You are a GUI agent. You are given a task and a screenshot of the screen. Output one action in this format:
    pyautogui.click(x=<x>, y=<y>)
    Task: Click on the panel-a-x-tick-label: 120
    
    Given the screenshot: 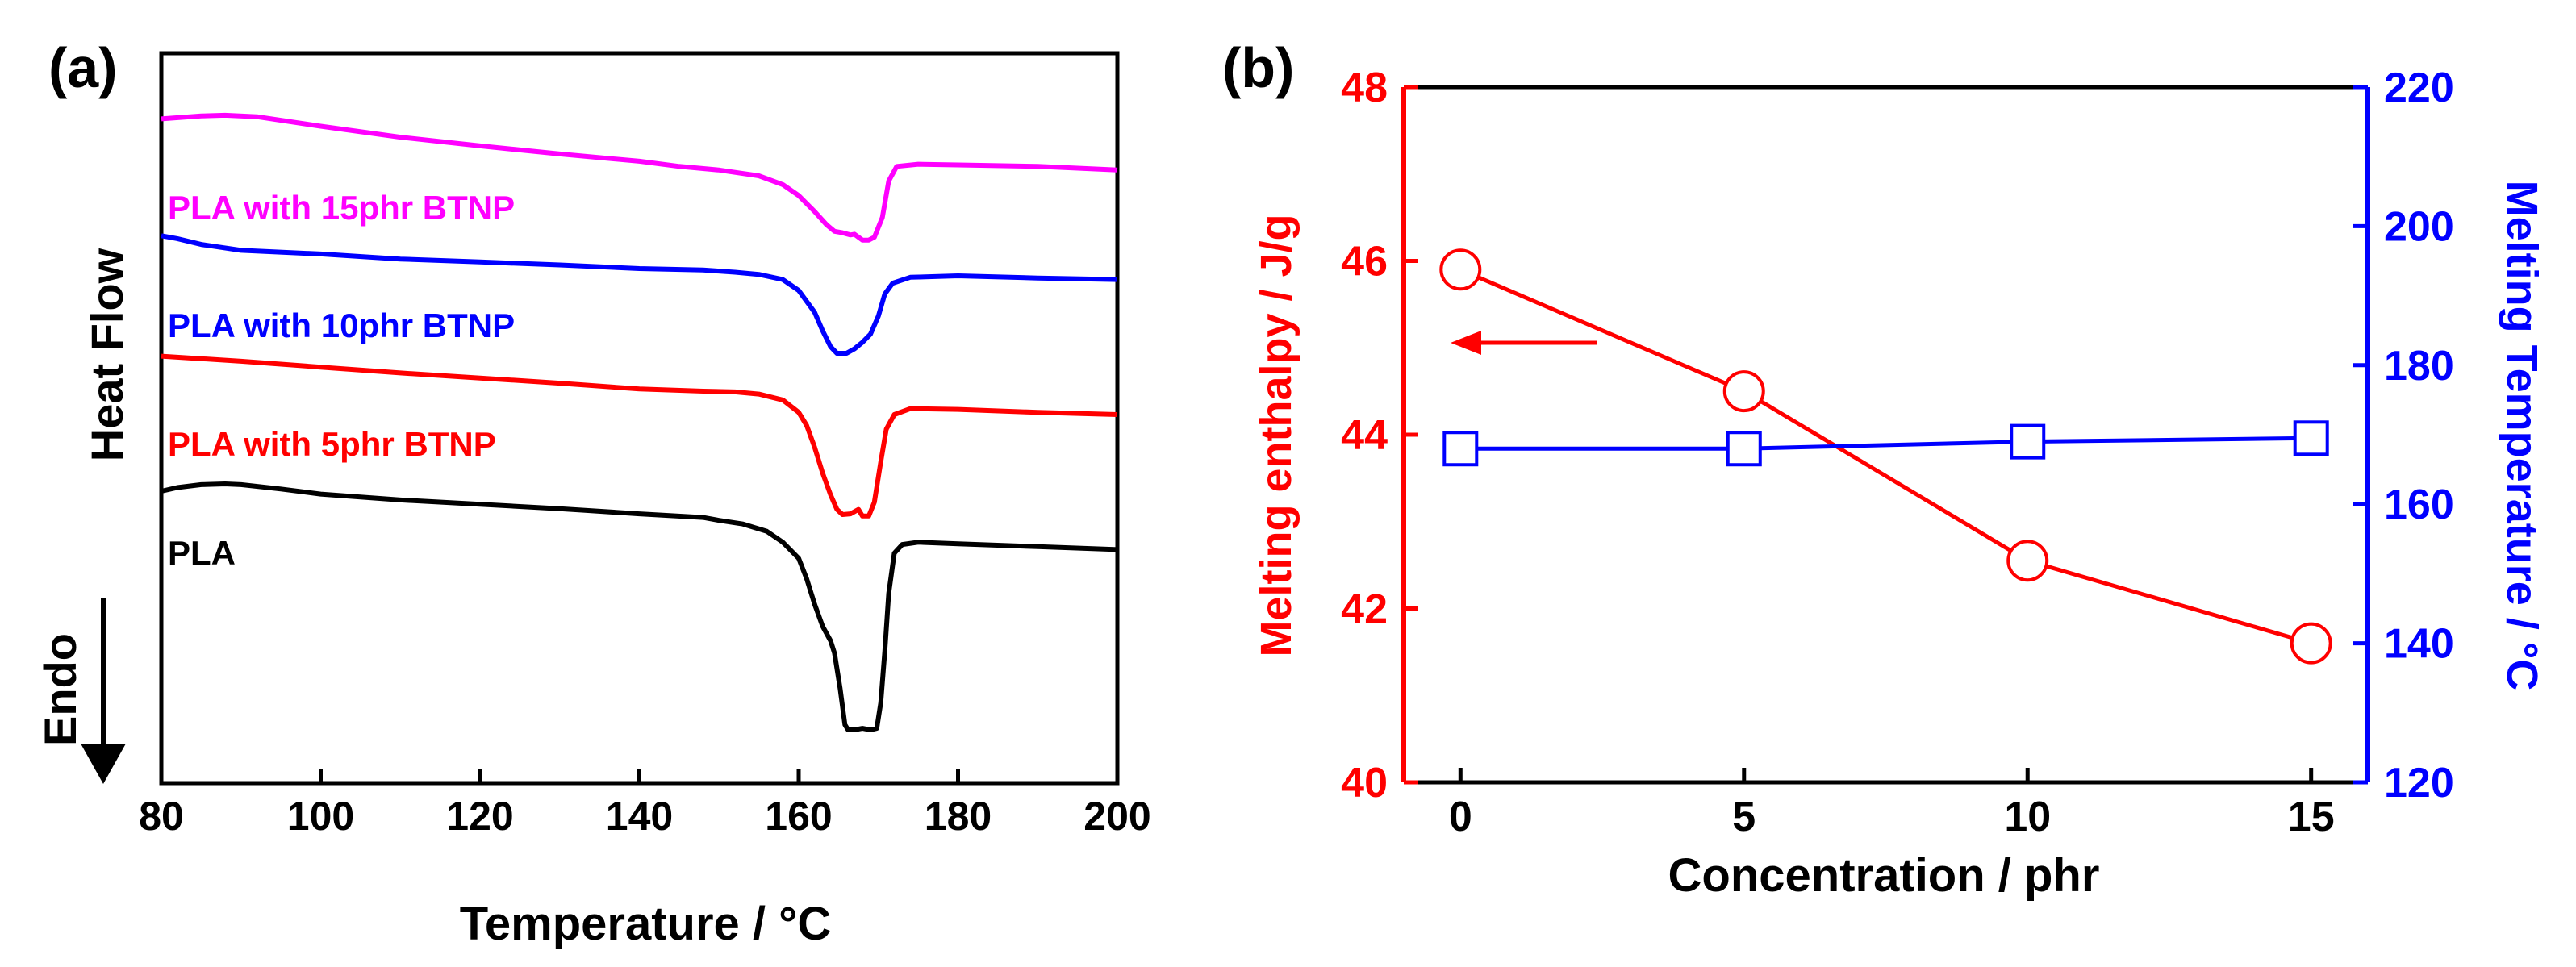 What is the action you would take?
    pyautogui.click(x=480, y=816)
    